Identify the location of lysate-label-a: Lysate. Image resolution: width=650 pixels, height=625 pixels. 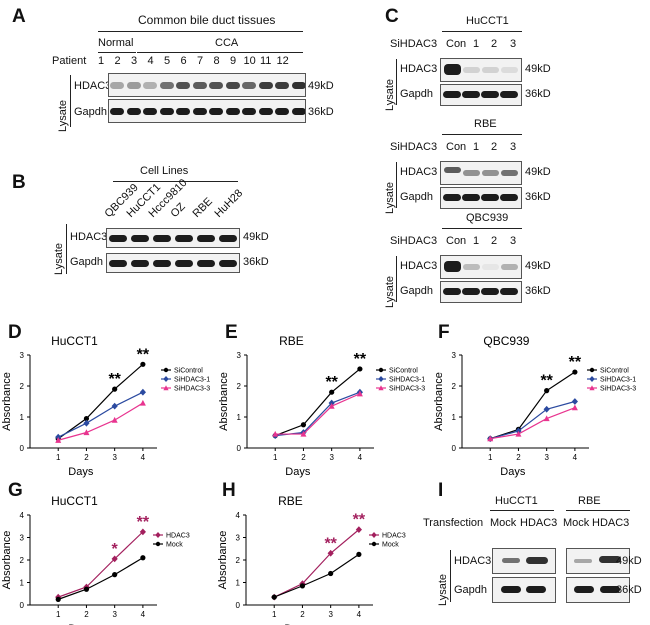
(63, 115).